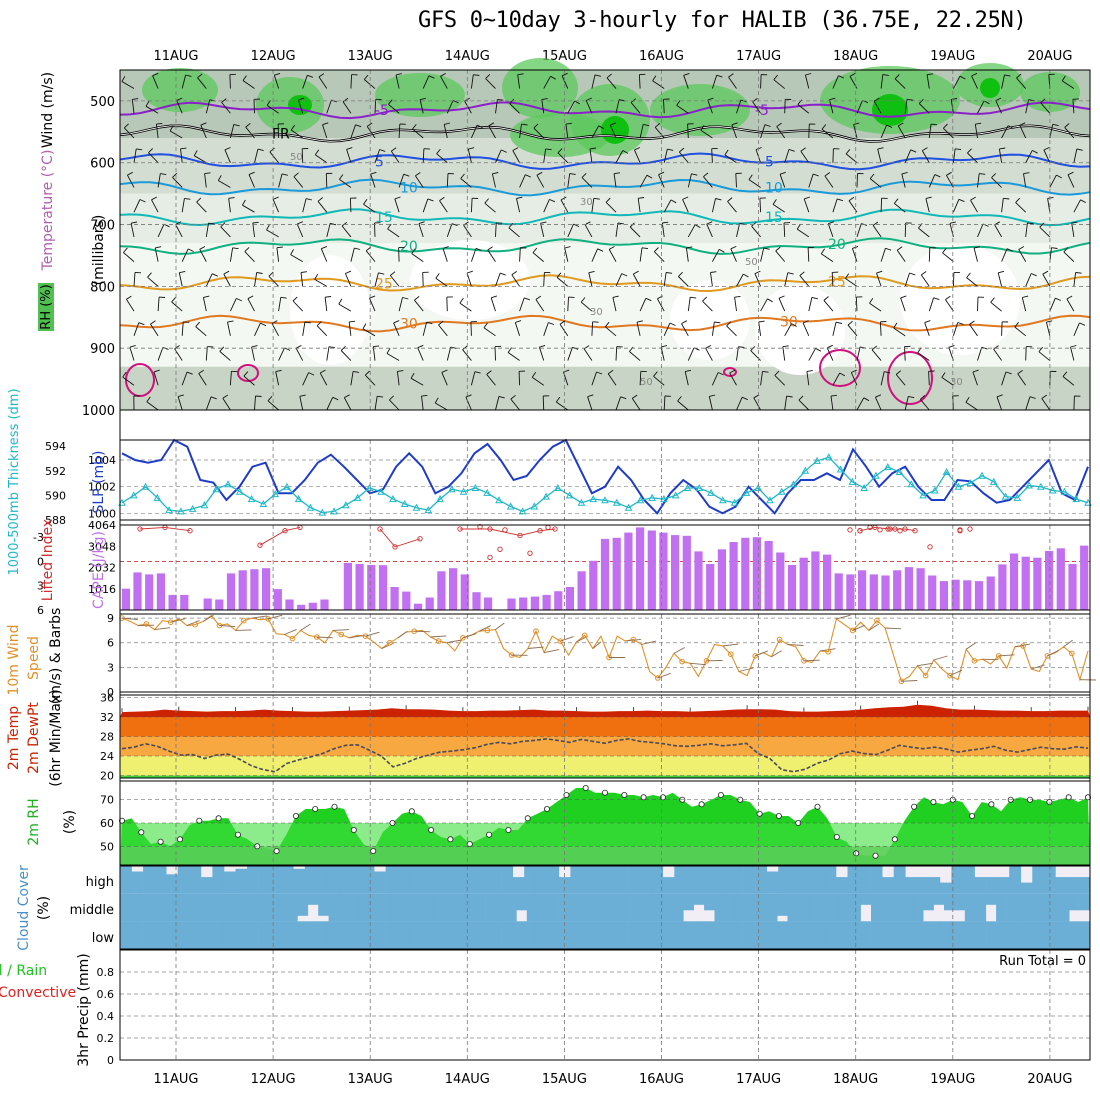 The image size is (1100, 1100). Describe the element at coordinates (110, 643) in the screenshot. I see `wind-tick-label: 6` at that location.